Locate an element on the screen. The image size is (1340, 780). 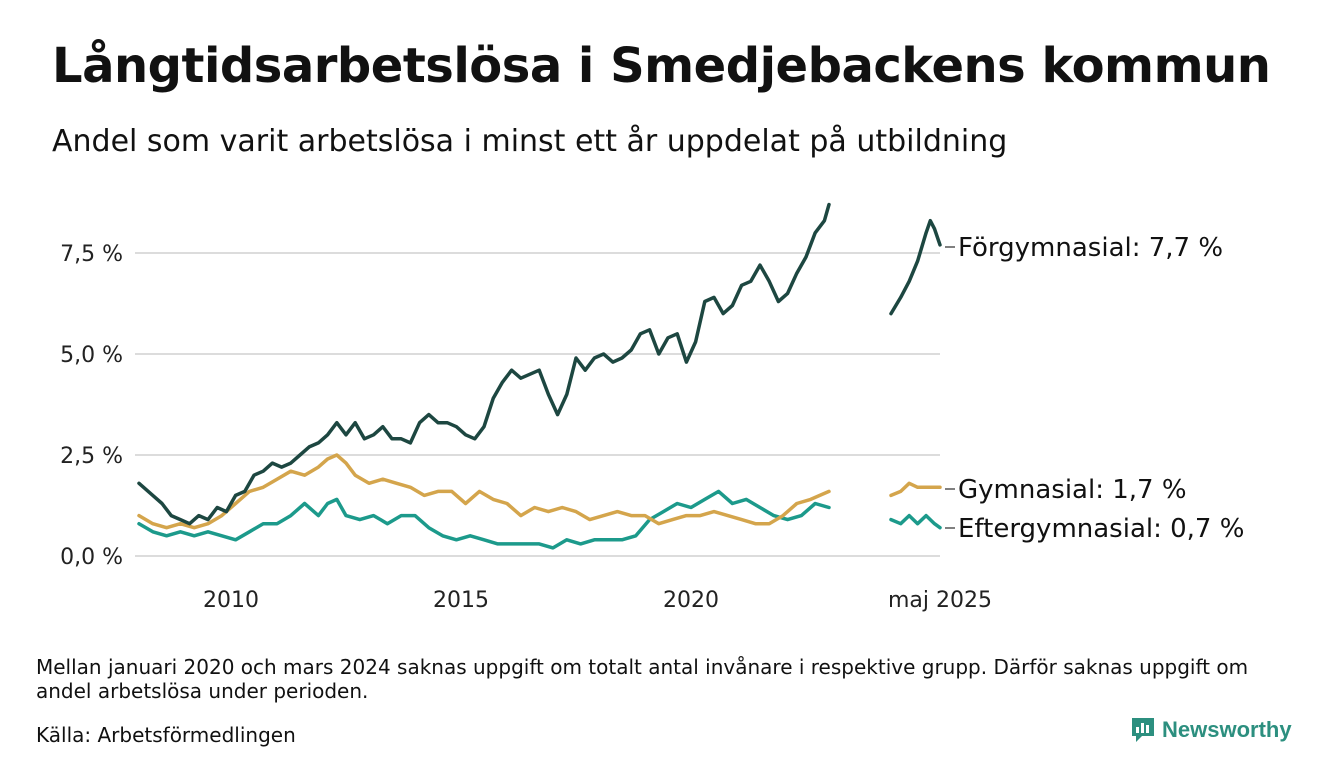
x-tick-label: maj 2025 is located at coordinates (940, 600).